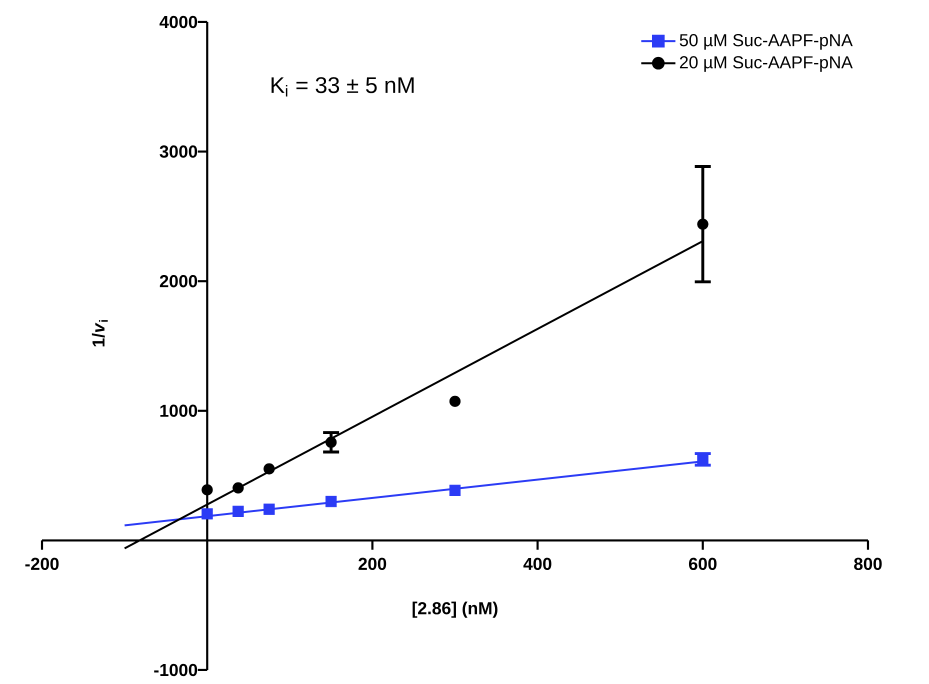 The image size is (929, 684). I want to click on y-tick-label: -1000, so click(176, 670).